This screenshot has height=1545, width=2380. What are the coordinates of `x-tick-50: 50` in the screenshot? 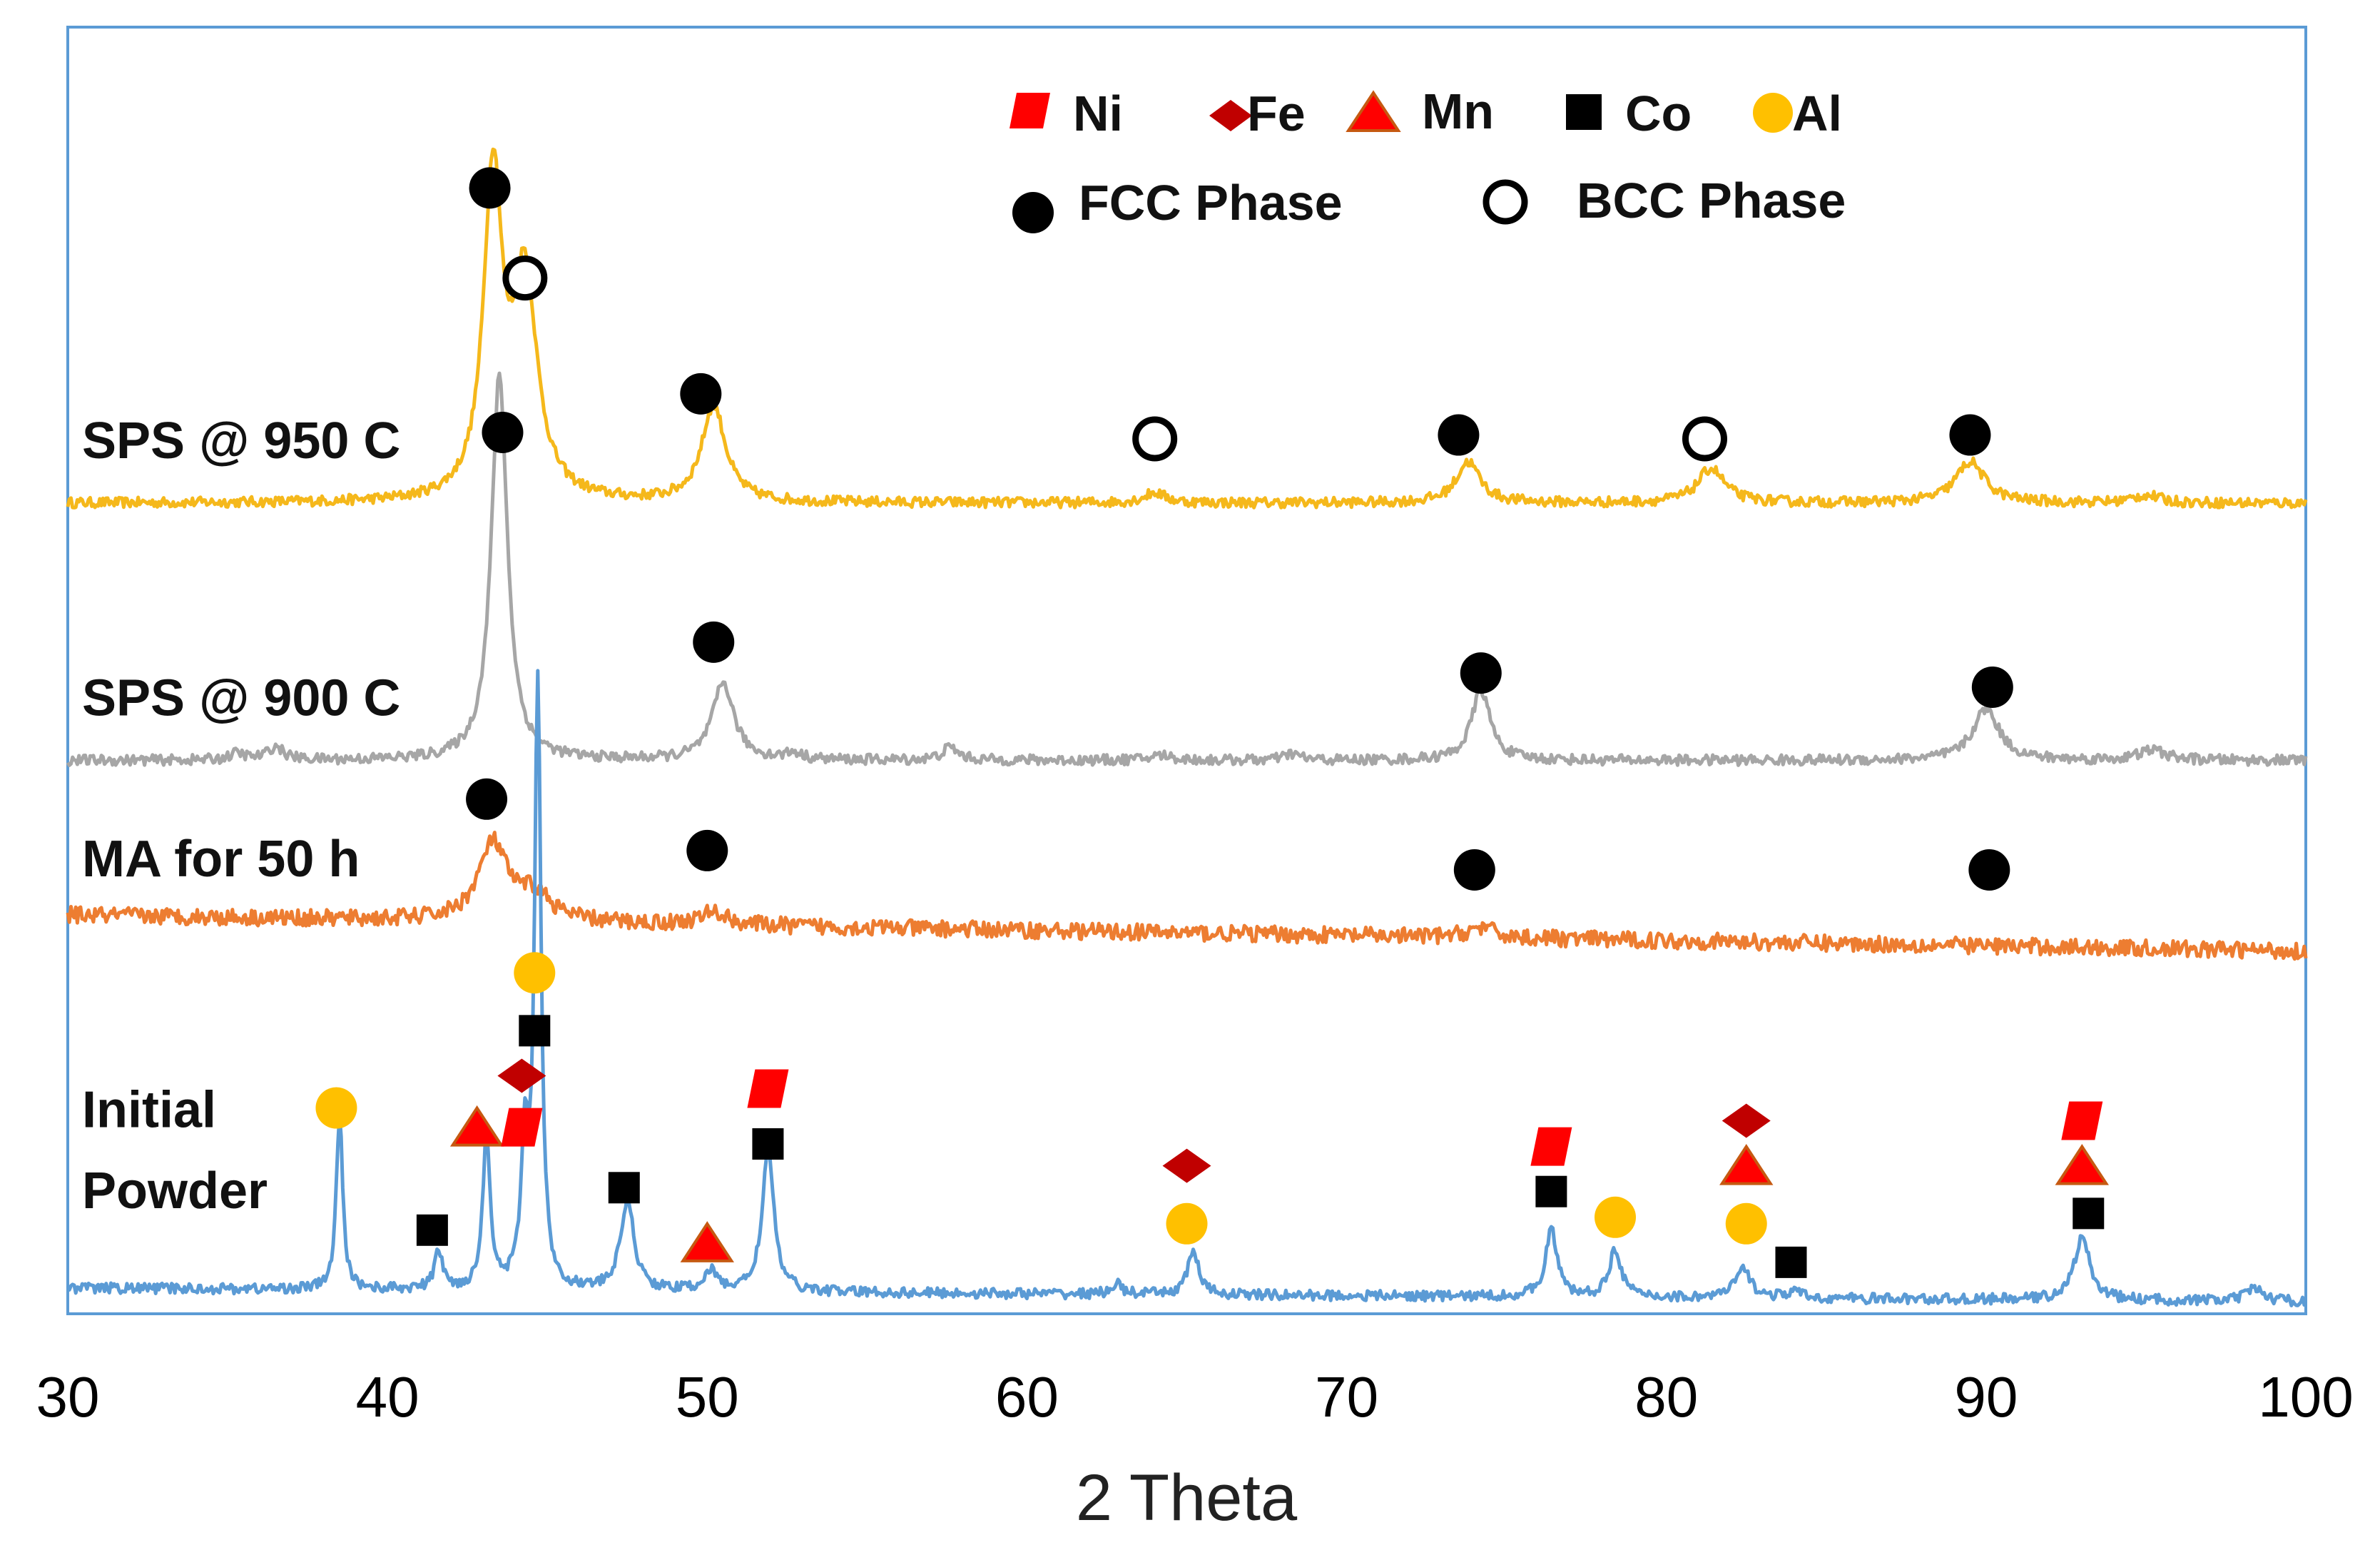 It's located at (707, 1397).